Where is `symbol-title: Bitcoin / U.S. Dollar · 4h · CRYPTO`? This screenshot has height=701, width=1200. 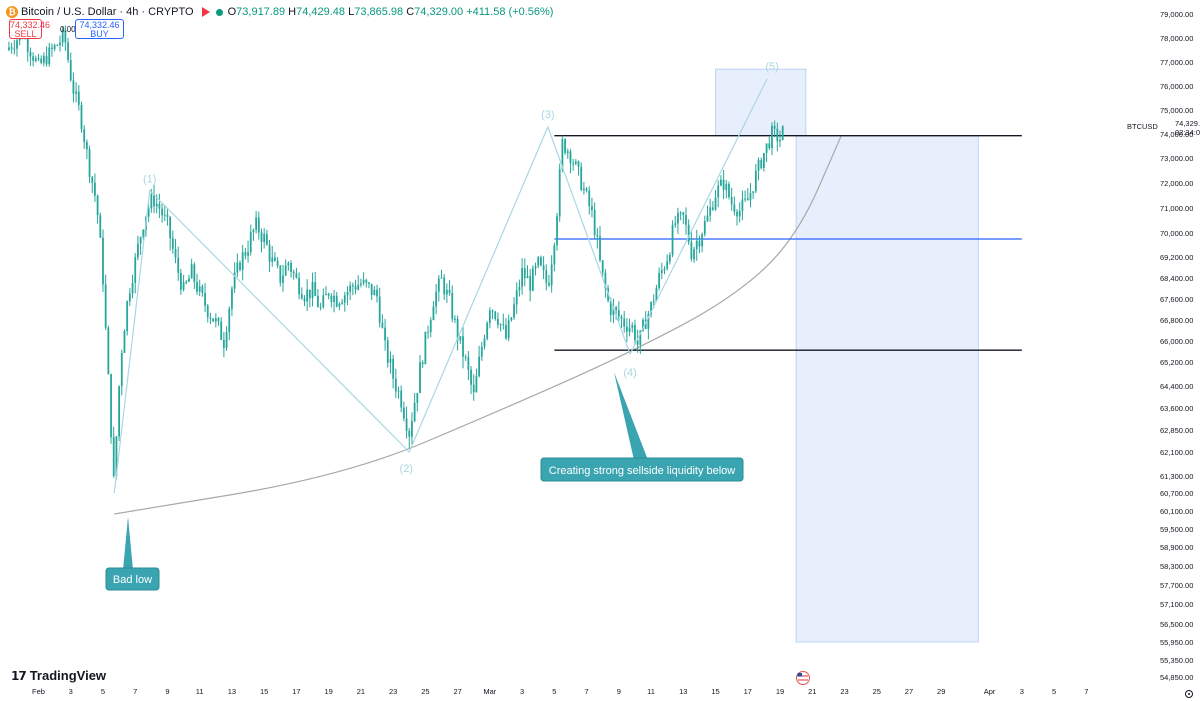
symbol-title: Bitcoin / U.S. Dollar · 4h · CRYPTO is located at coordinates (107, 12).